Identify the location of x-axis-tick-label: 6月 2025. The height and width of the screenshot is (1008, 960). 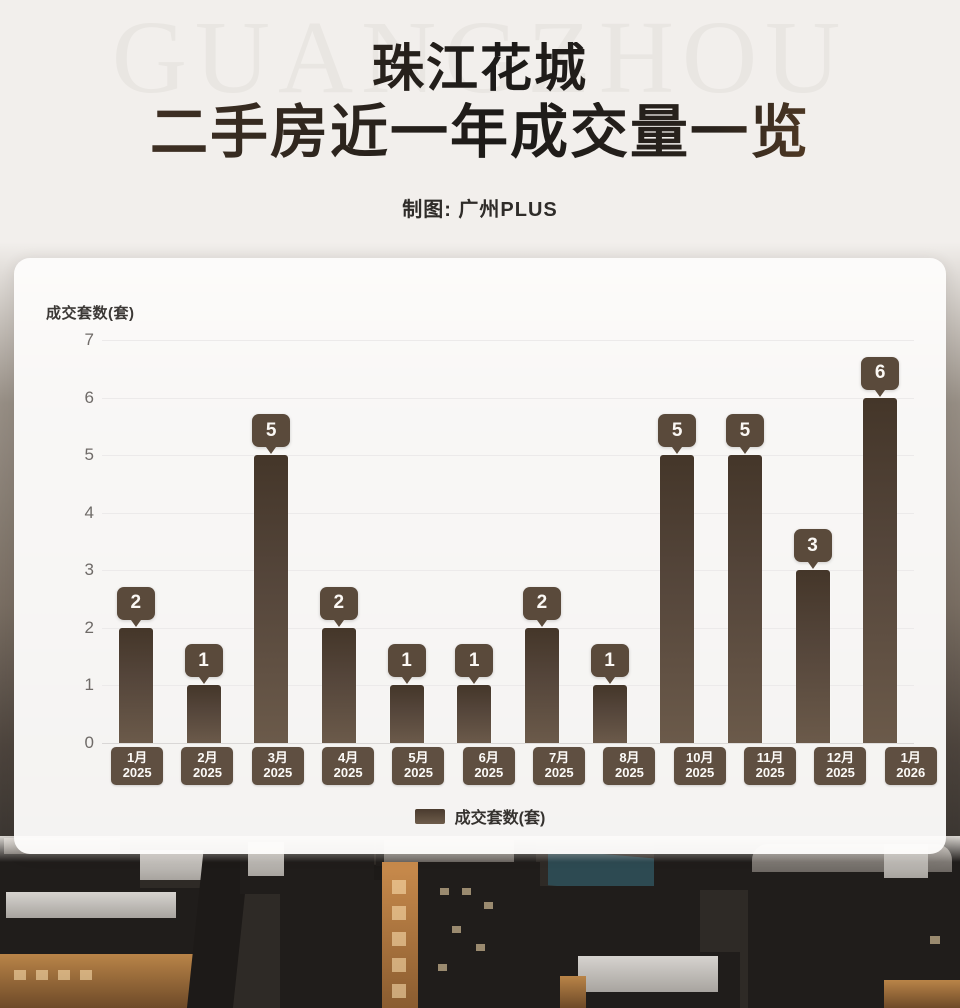
(488, 766).